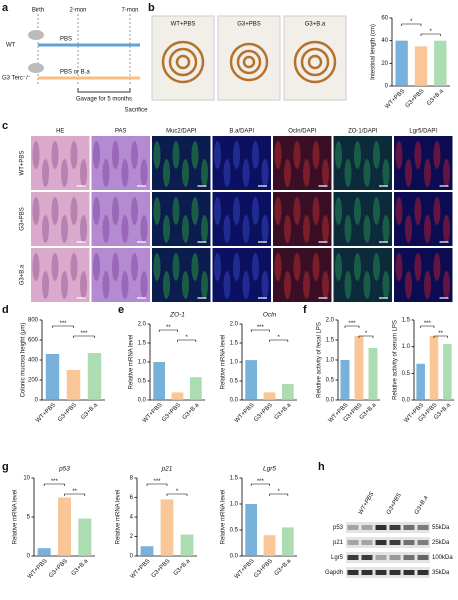 This screenshot has width=458, height=600. Describe the element at coordinates (33, 361) in the screenshot. I see `y-tick-label: 400` at that location.